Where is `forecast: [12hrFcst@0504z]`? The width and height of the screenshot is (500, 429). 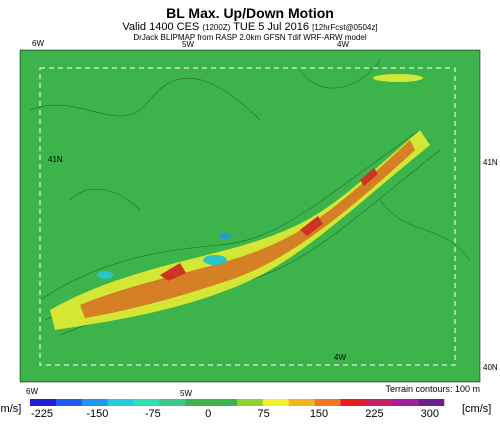 forecast: [12hrFcst@0504z] is located at coordinates (344, 27).